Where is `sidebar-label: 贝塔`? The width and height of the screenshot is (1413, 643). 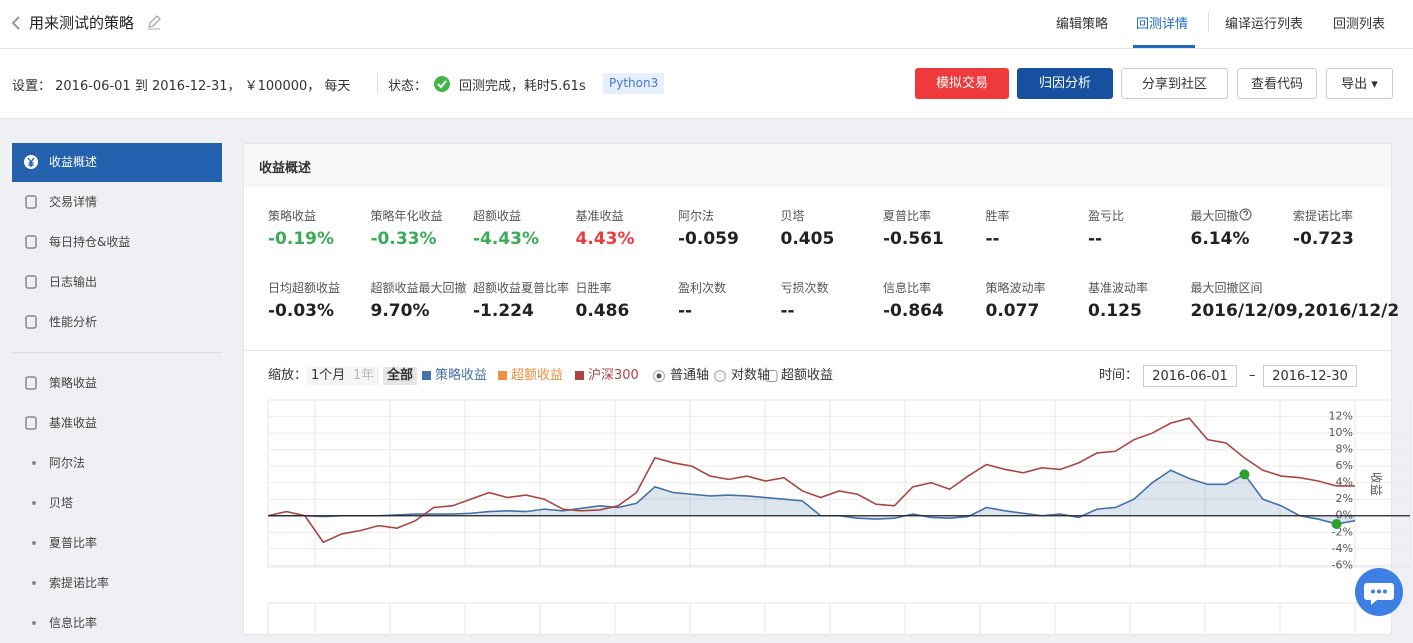 sidebar-label: 贝塔 is located at coordinates (61, 503).